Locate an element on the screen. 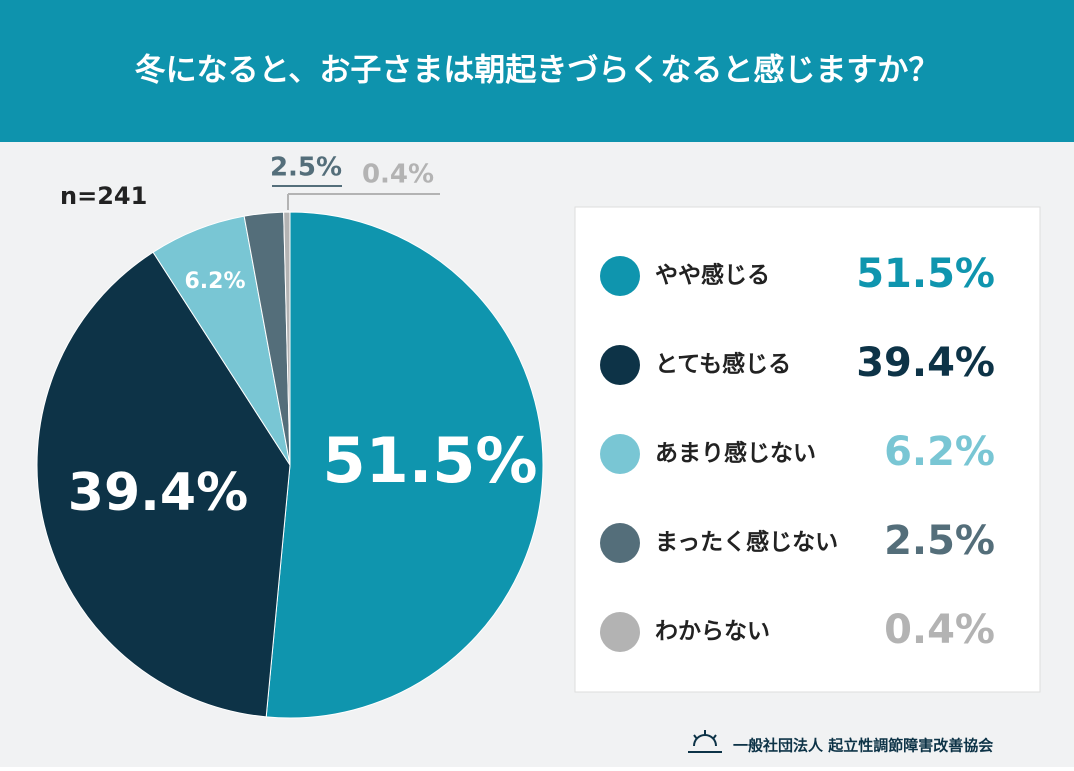  slice-label: 39.4% is located at coordinates (158, 493).